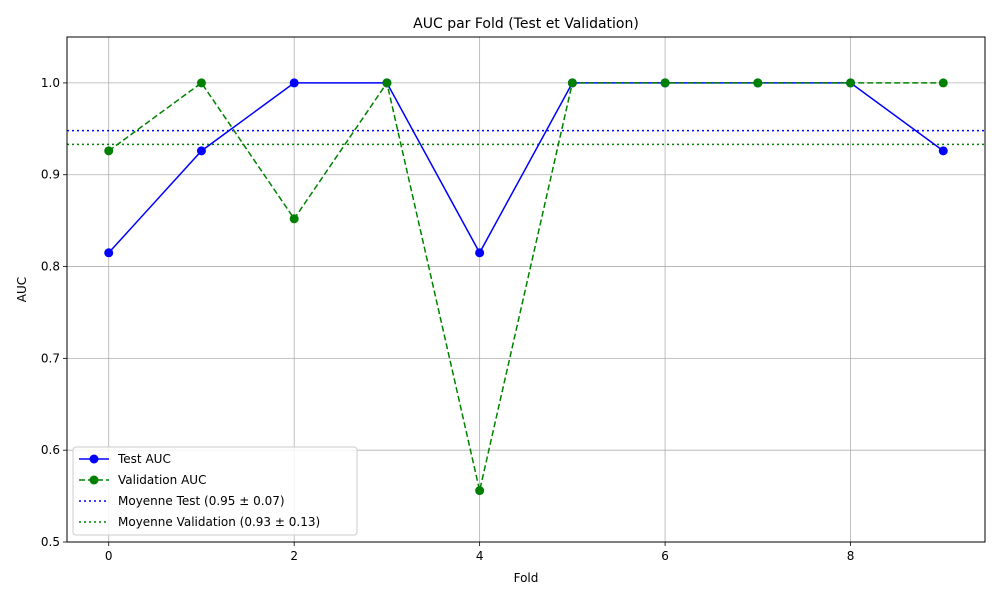  I want to click on x-tick-label: 4, so click(480, 556).